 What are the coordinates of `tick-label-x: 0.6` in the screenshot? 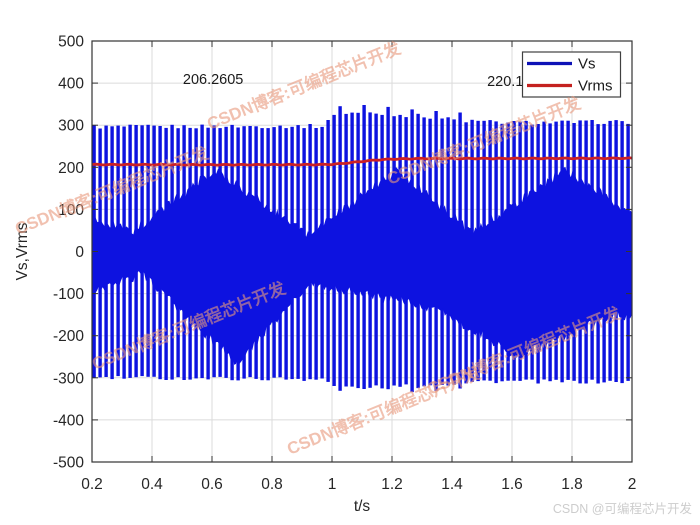 It's located at (212, 484).